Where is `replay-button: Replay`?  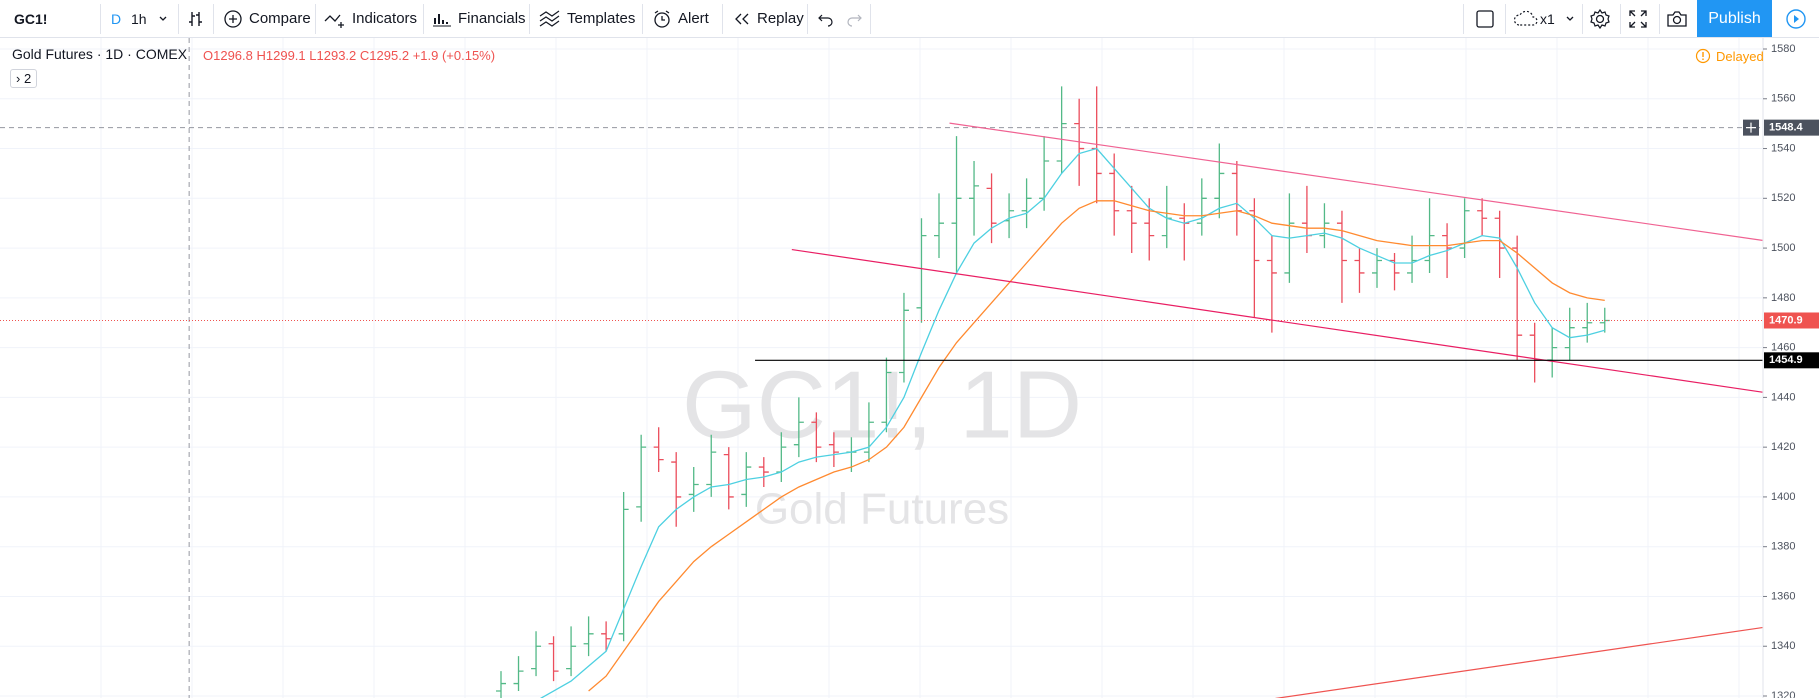 replay-button: Replay is located at coordinates (768, 18).